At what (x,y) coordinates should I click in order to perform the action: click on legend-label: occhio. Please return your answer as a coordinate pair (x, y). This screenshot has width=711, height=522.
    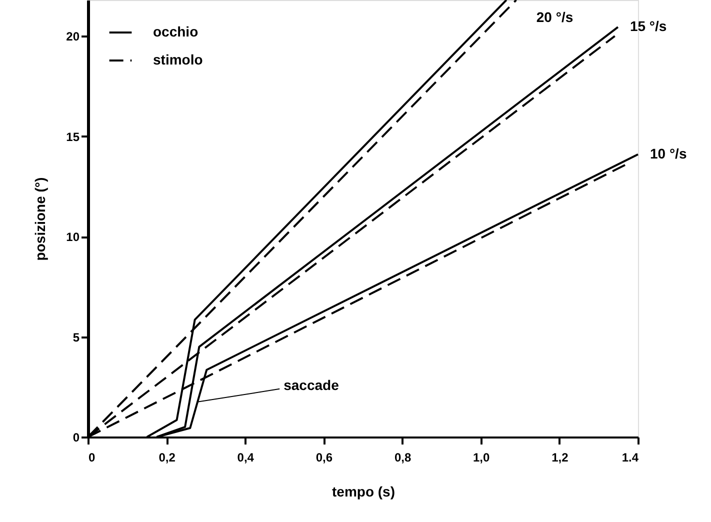
    Looking at the image, I should click on (175, 32).